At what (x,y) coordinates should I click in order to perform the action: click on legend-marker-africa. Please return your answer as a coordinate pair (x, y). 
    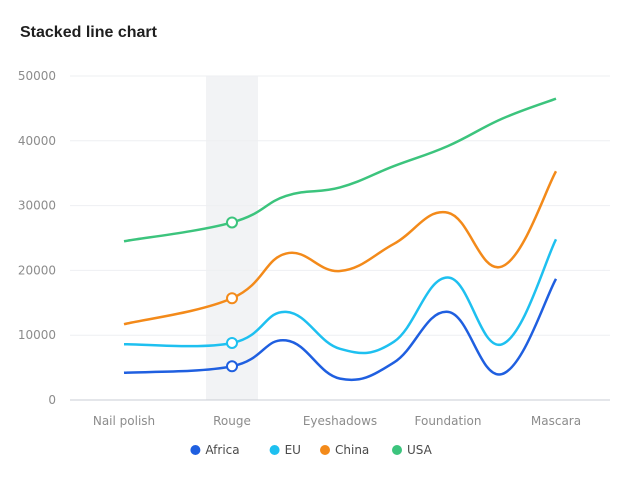
    Looking at the image, I should click on (195, 450).